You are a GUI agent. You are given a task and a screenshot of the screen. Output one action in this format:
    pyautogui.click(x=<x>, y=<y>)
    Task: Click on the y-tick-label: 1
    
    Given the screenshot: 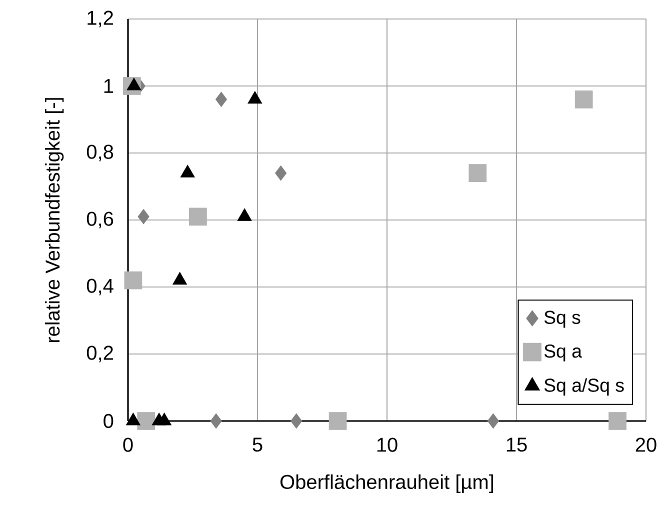 What is the action you would take?
    pyautogui.click(x=108, y=86)
    